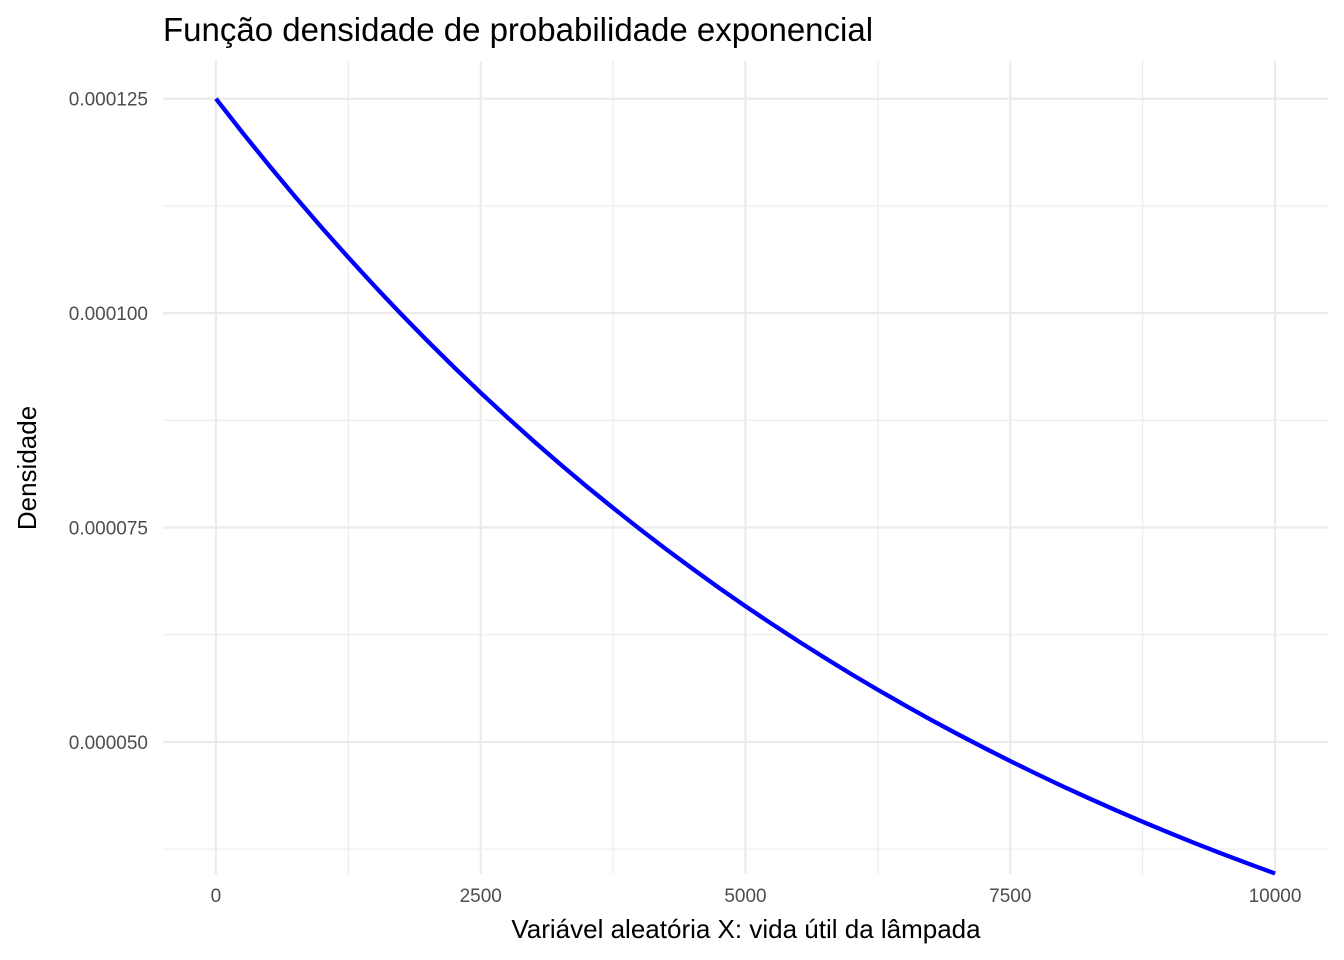 The image size is (1344, 960). I want to click on y-tick-label: 0.000125, so click(108, 100).